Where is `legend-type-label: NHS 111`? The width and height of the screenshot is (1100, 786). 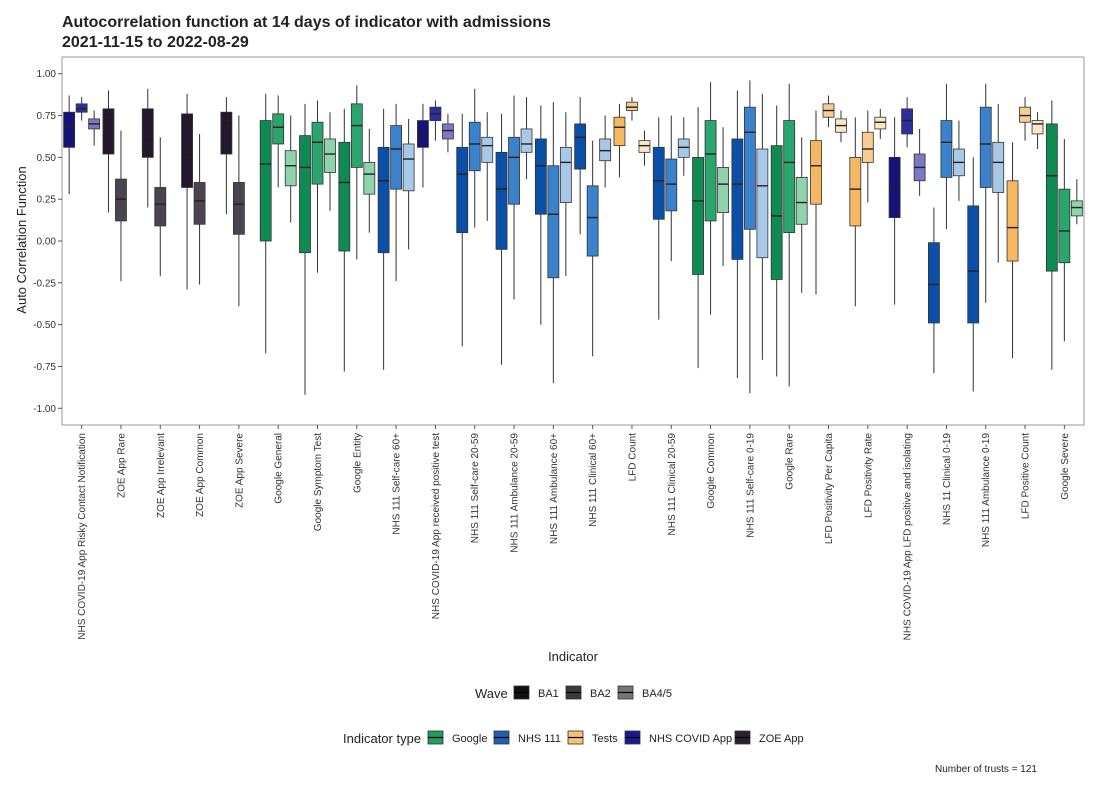 legend-type-label: NHS 111 is located at coordinates (539, 739).